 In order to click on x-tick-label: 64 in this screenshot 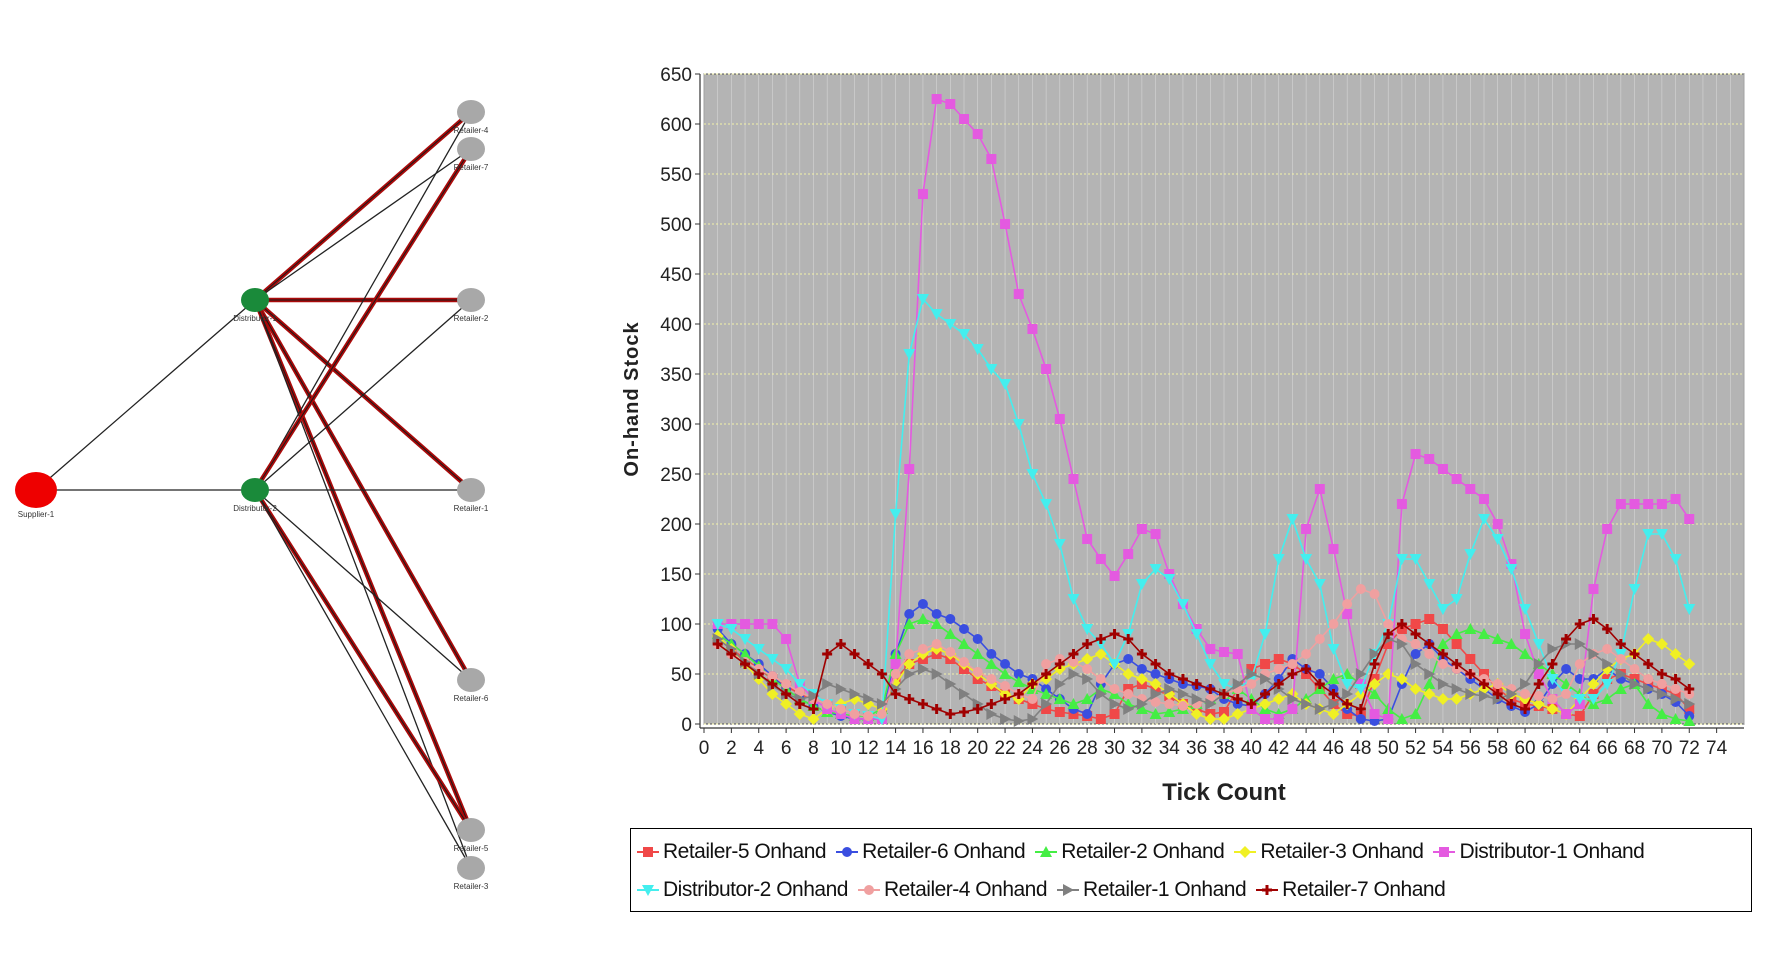, I will do `click(1580, 748)`.